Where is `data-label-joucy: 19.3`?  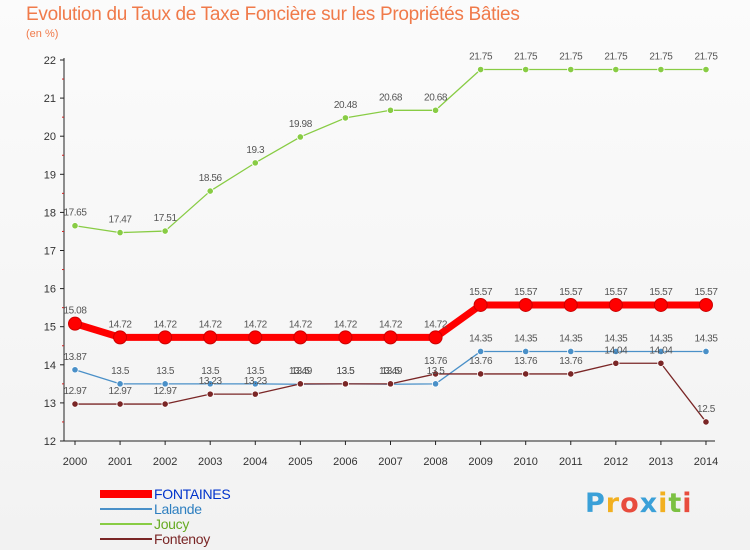
data-label-joucy: 19.3 is located at coordinates (255, 150).